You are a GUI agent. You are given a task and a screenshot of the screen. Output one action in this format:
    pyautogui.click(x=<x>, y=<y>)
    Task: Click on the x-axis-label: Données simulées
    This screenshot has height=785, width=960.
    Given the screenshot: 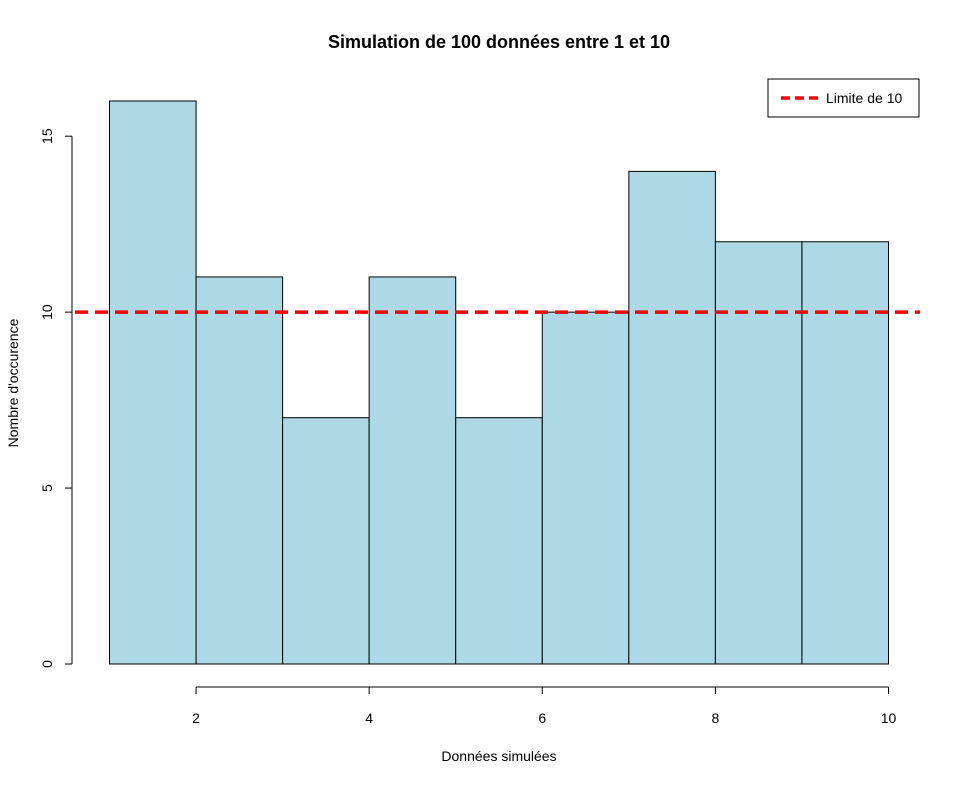 What is the action you would take?
    pyautogui.click(x=498, y=756)
    